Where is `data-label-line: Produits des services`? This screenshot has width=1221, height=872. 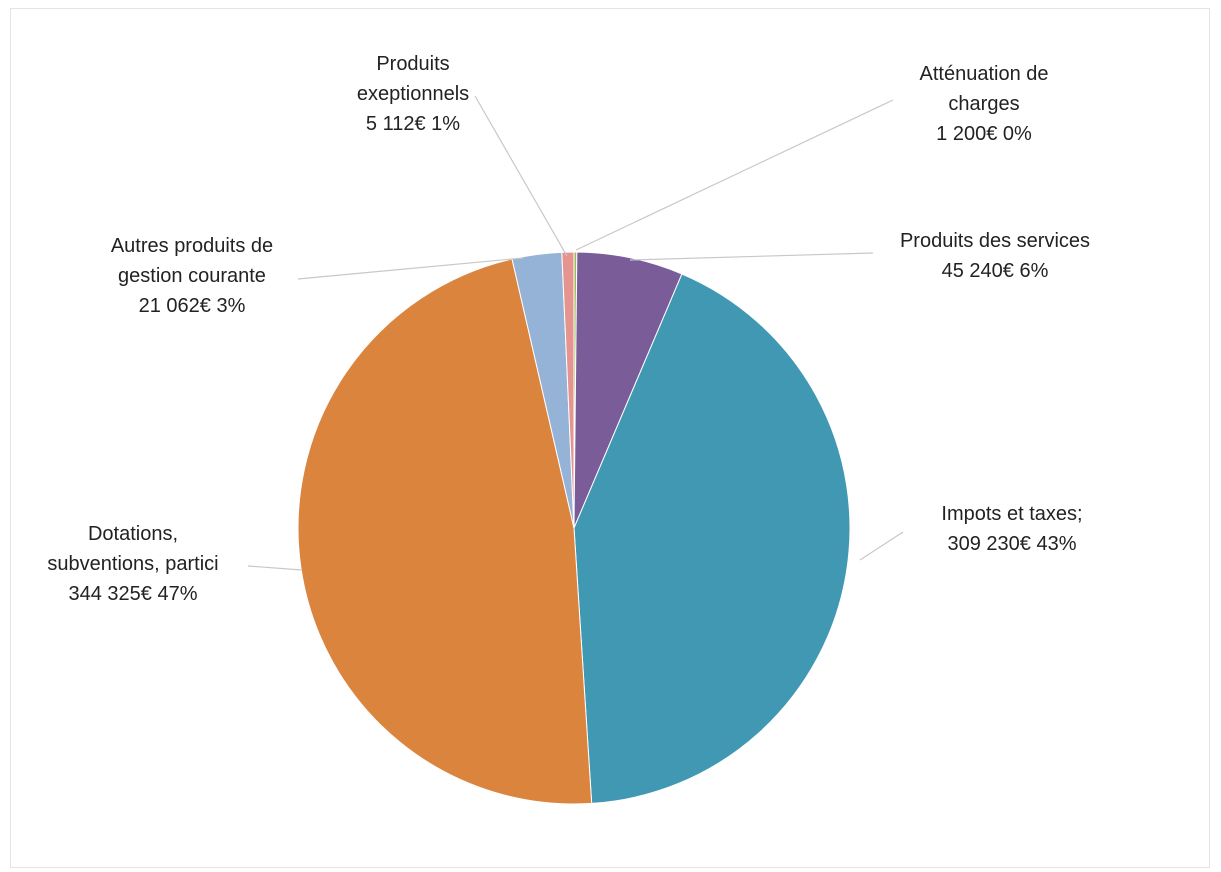
data-label-line: Produits des services is located at coordinates (995, 241).